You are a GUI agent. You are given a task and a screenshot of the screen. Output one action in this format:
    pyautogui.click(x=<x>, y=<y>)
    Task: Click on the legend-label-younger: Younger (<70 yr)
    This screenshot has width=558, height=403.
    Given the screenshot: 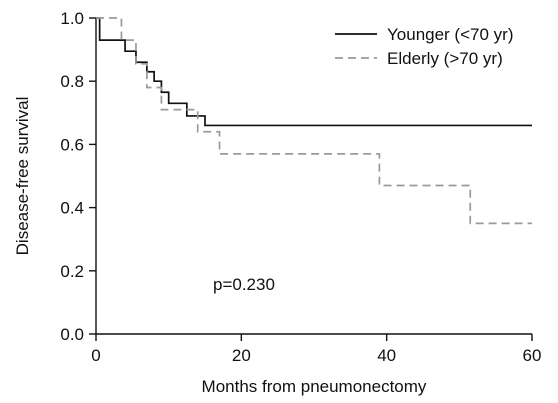 What is the action you would take?
    pyautogui.click(x=450, y=34)
    